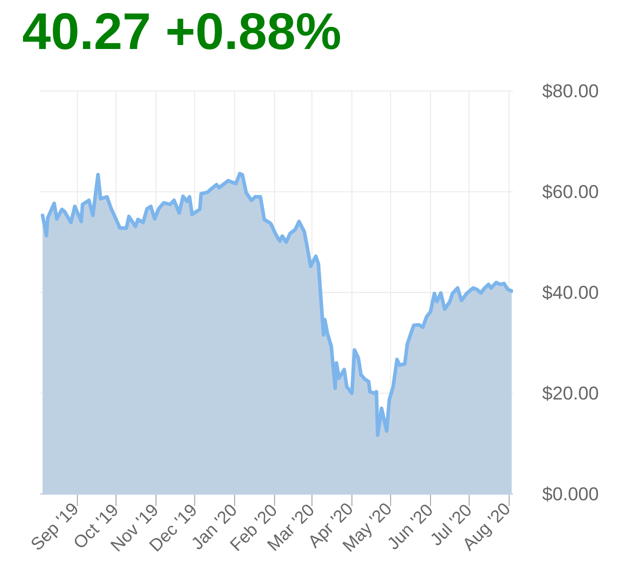  I want to click on chart-title: 40.27 +0.88%, so click(181, 31).